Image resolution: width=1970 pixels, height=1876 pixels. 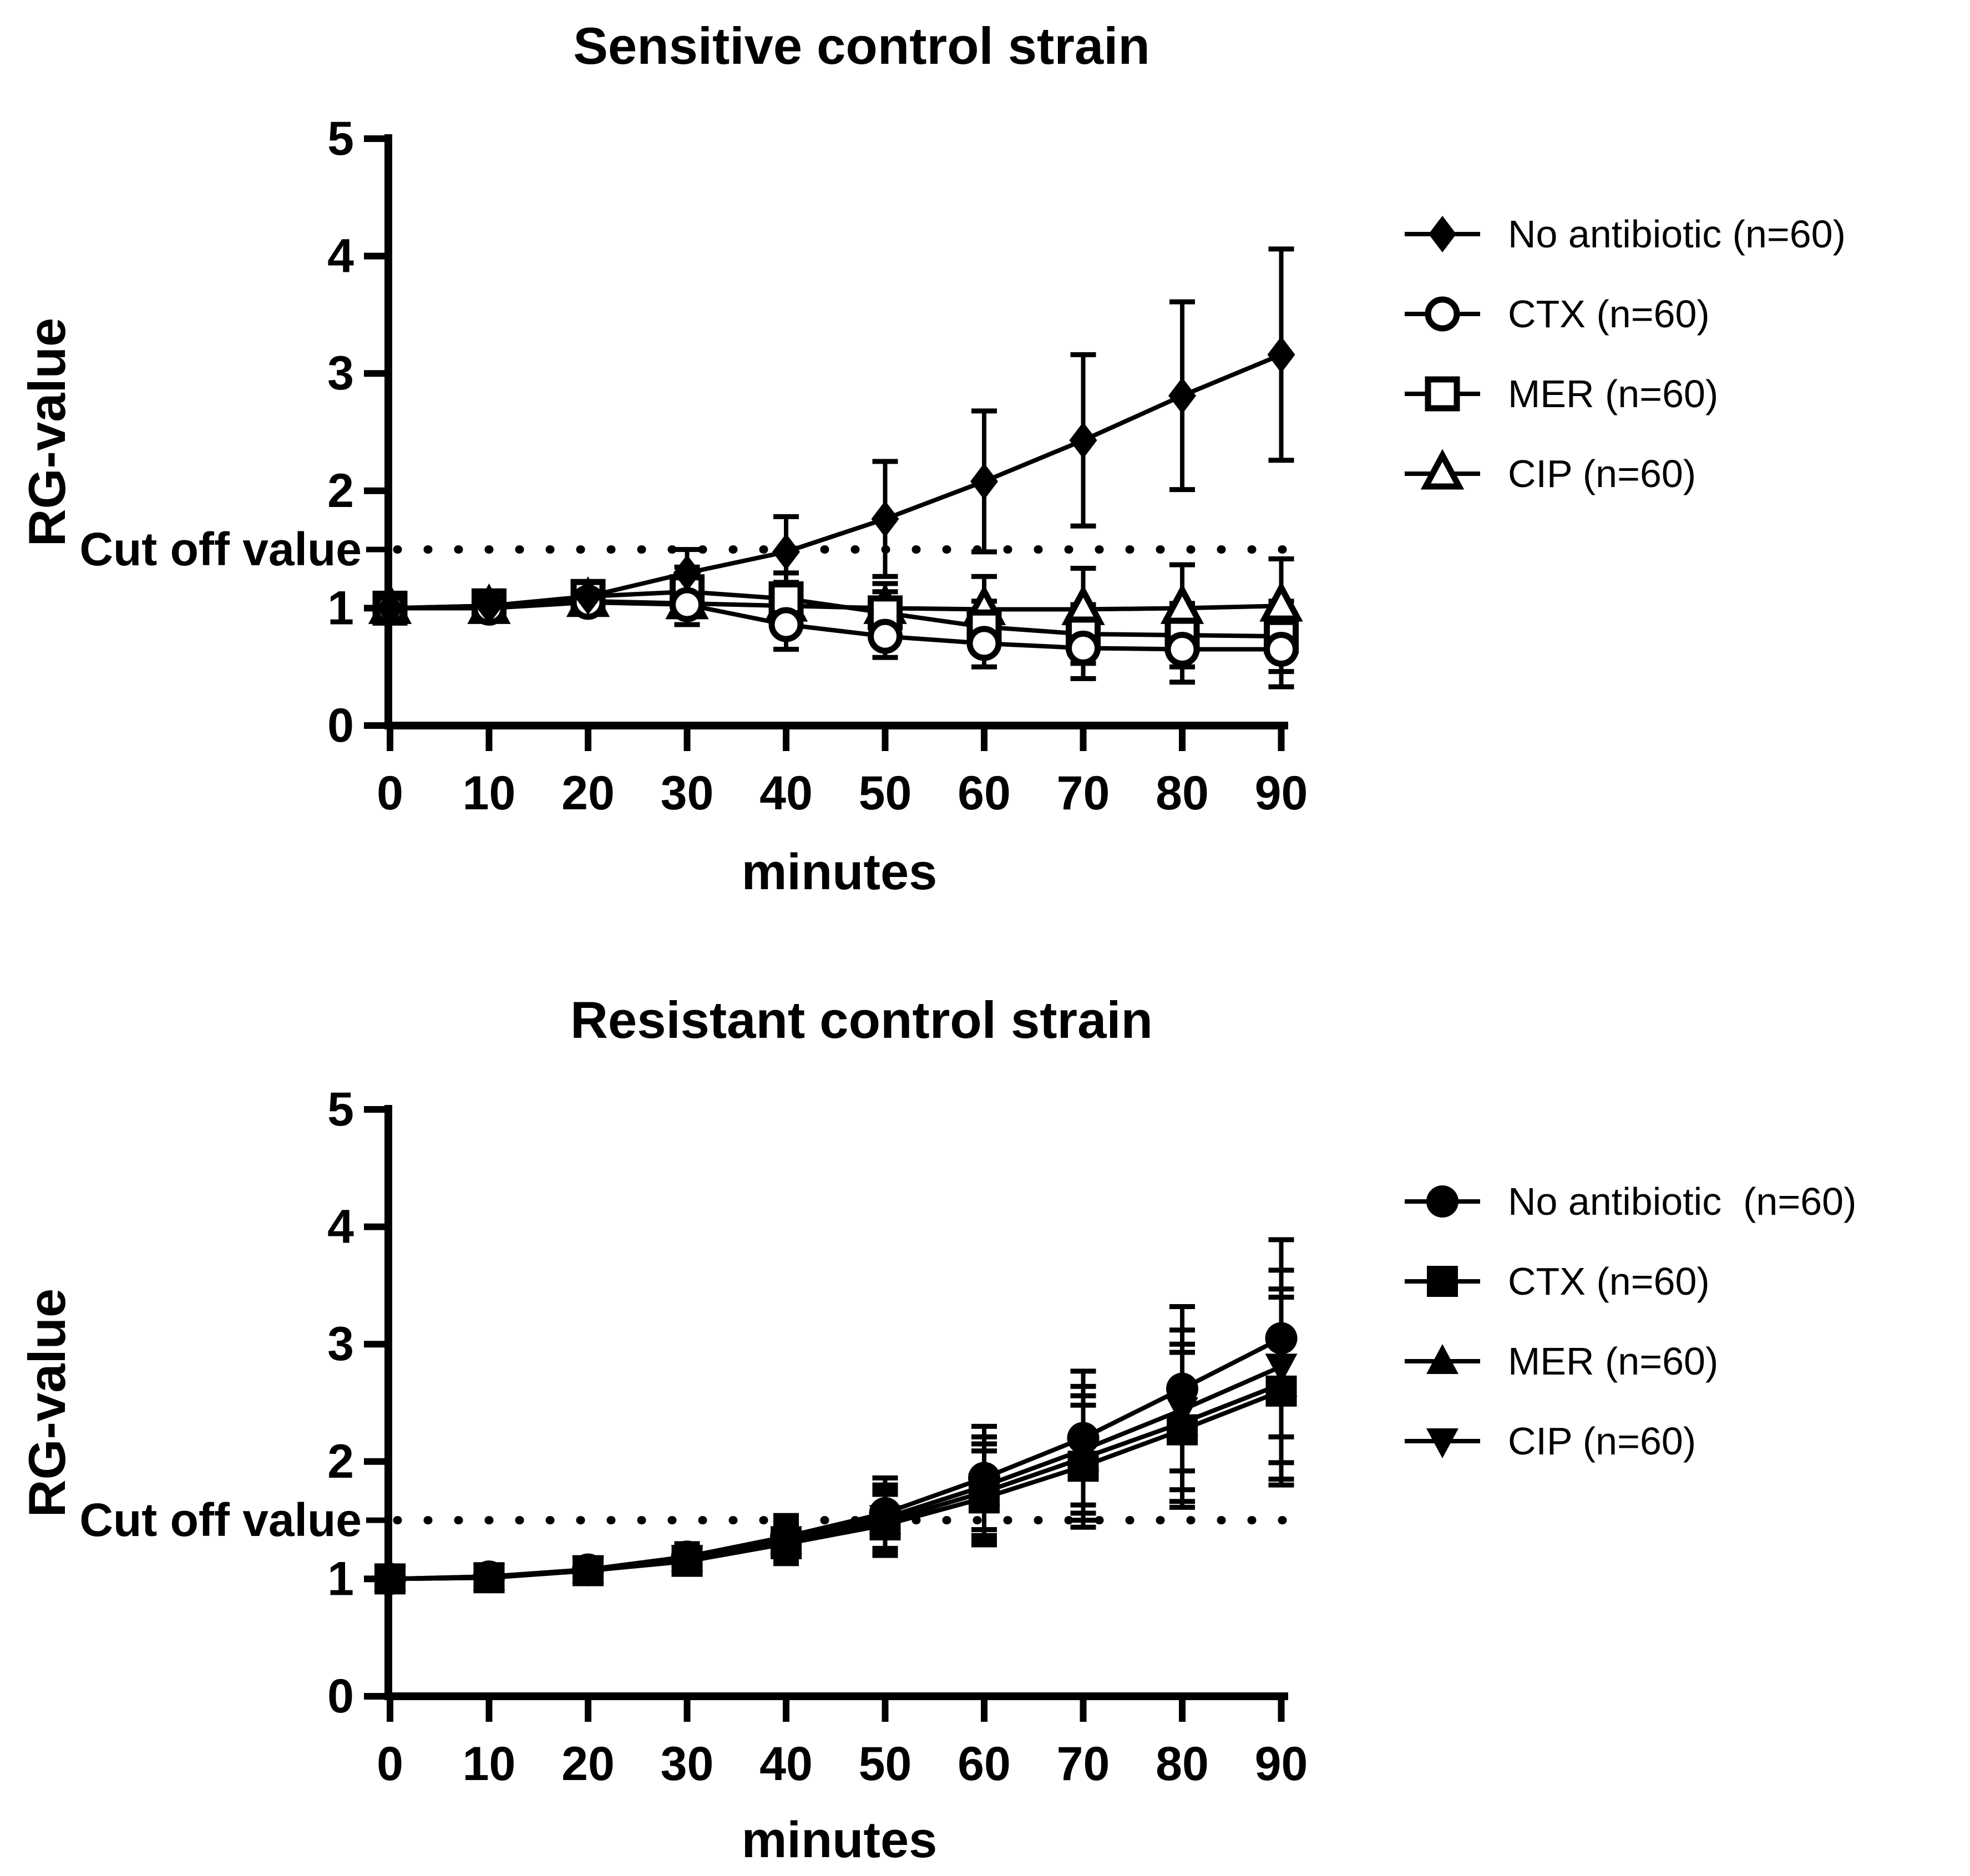 I want to click on legend-marker-square-open-icon, so click(x=1443, y=394).